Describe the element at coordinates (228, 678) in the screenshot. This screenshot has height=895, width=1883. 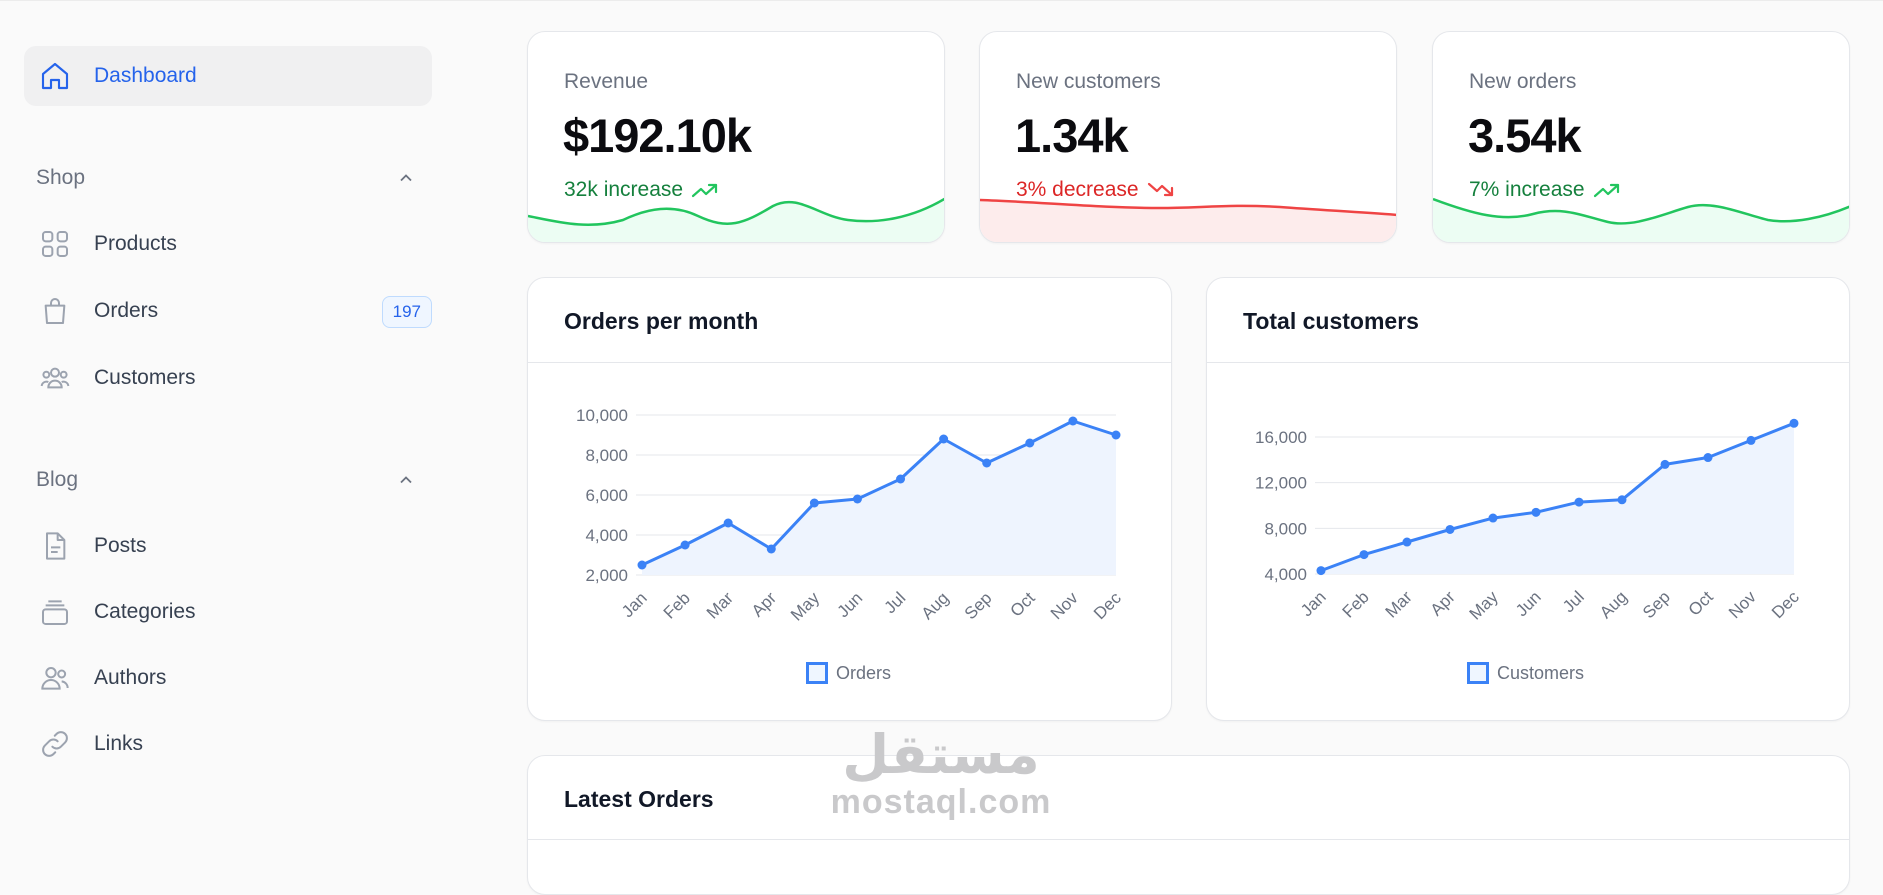
I see `sidebar-item-authors: Authors` at that location.